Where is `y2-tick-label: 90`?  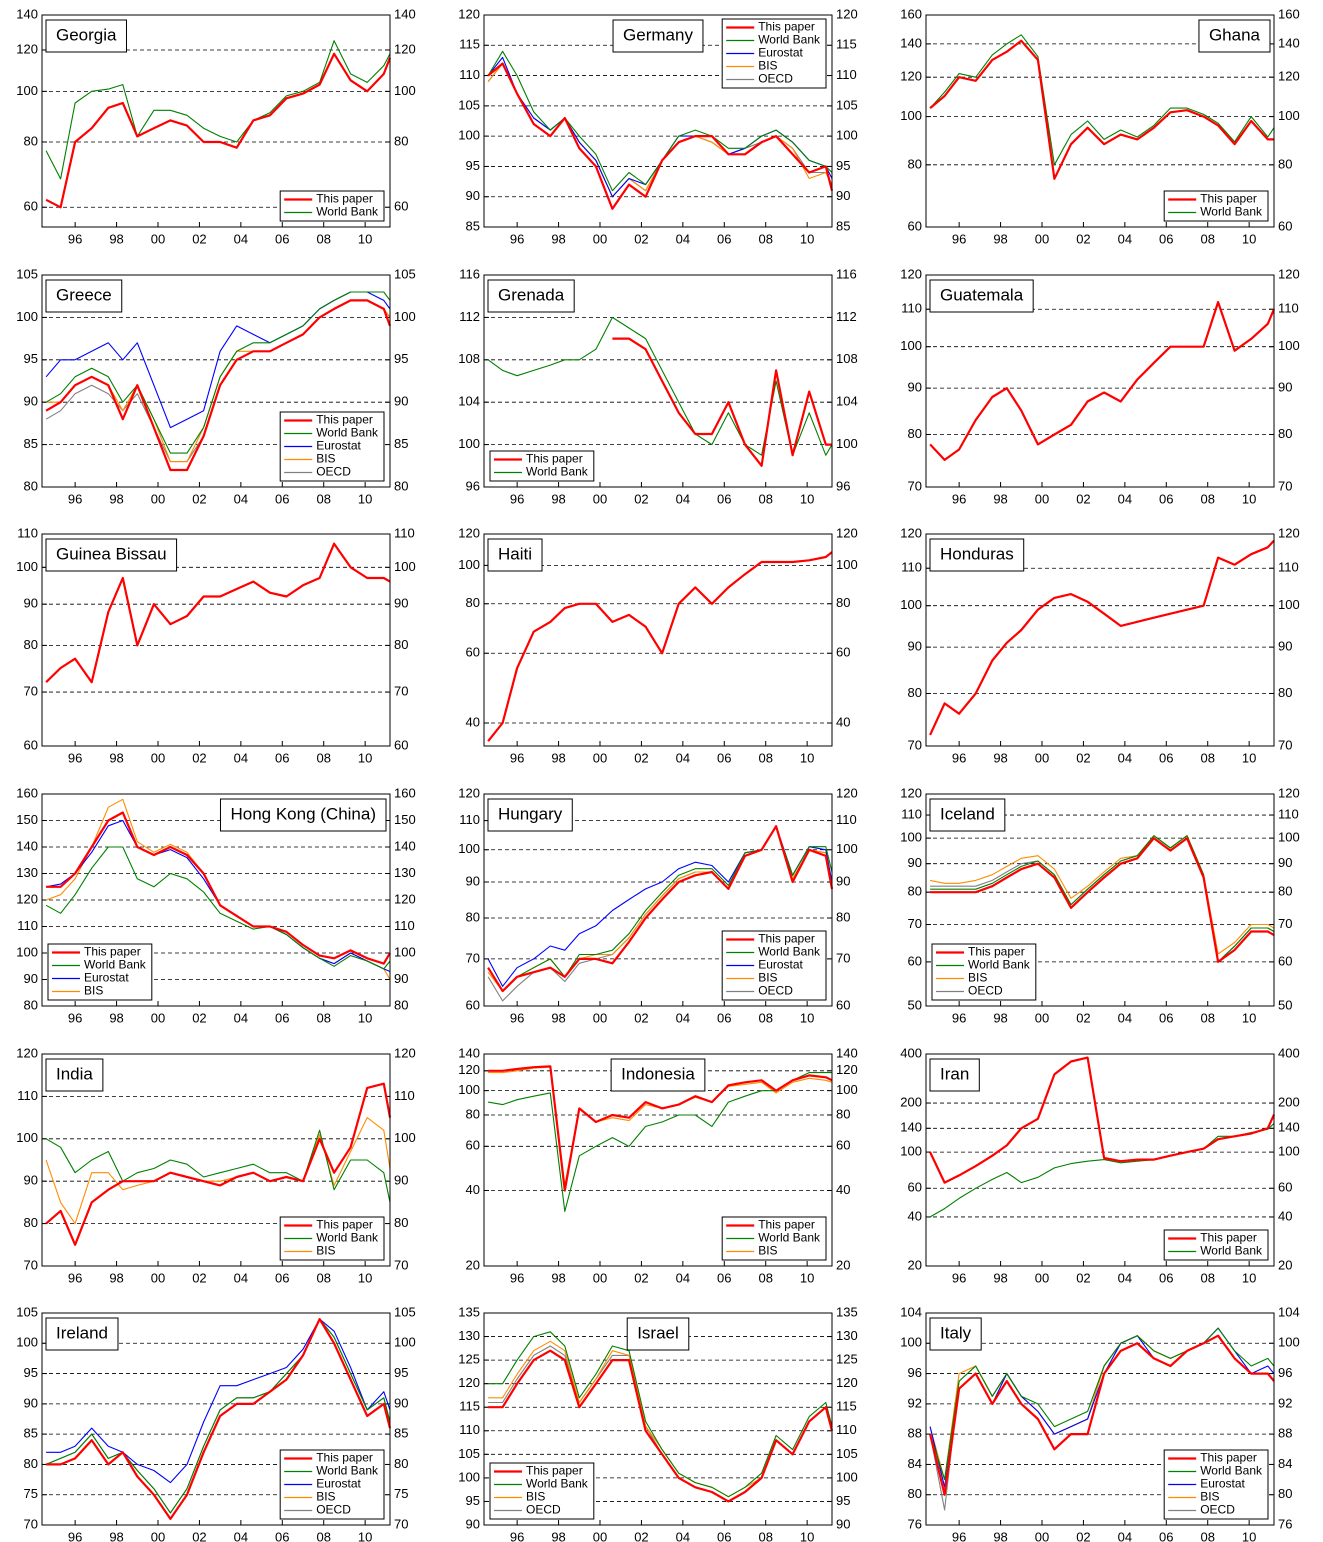
y2-tick-label: 90 is located at coordinates (843, 880).